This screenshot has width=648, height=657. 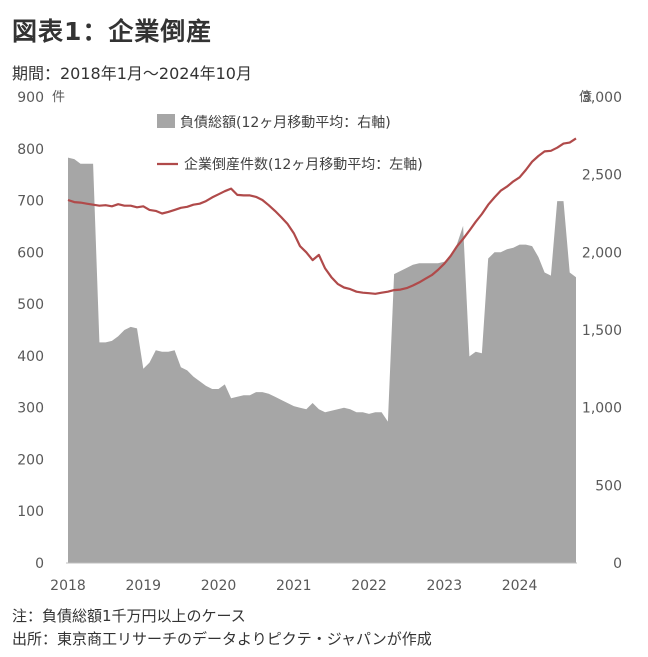 What do you see at coordinates (112, 31) in the screenshot?
I see `page-title: 図表1：企業倒産` at bounding box center [112, 31].